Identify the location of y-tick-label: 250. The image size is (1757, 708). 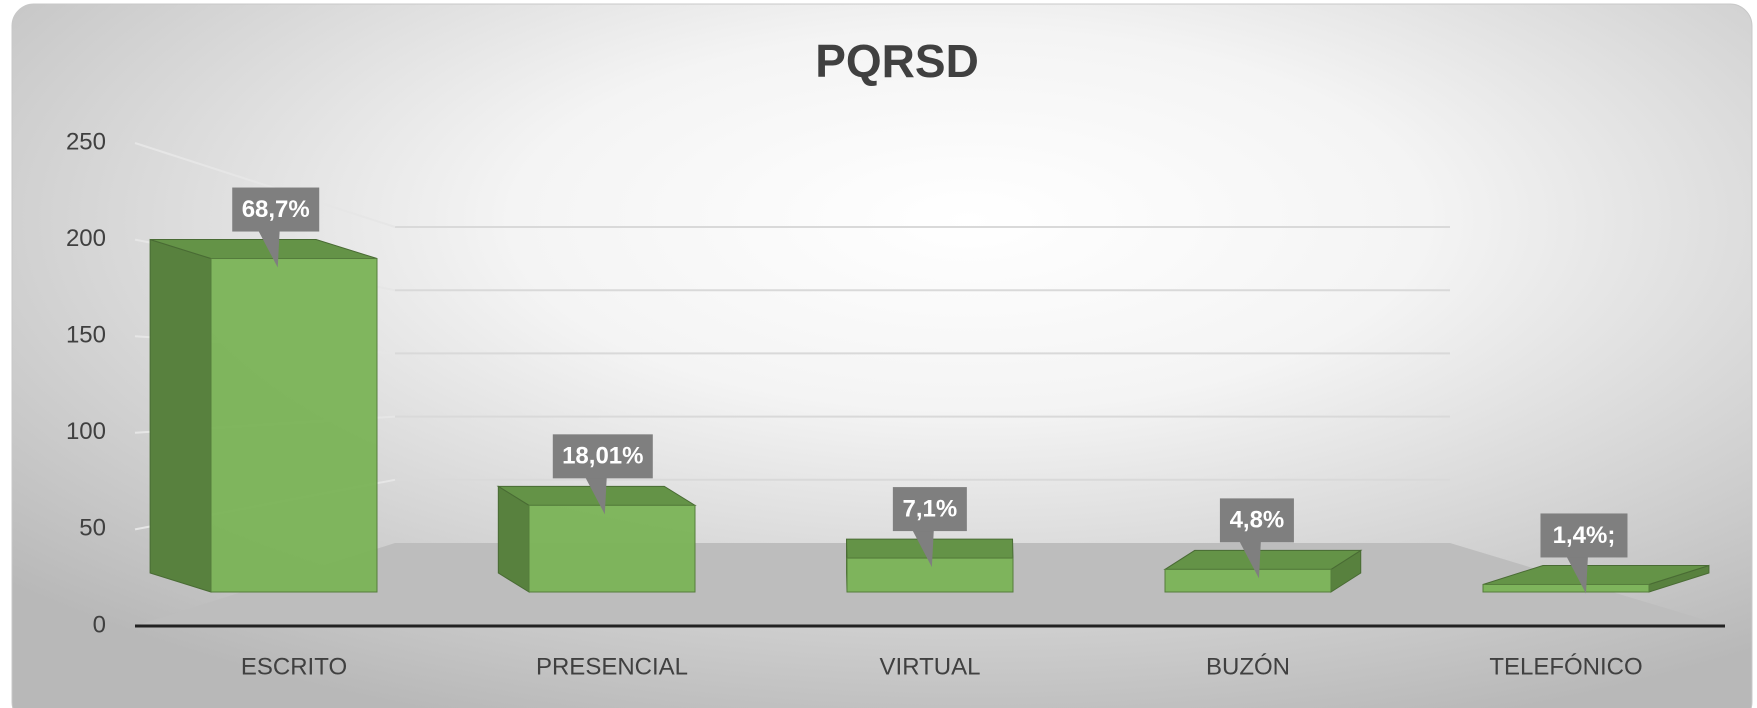
(86, 141).